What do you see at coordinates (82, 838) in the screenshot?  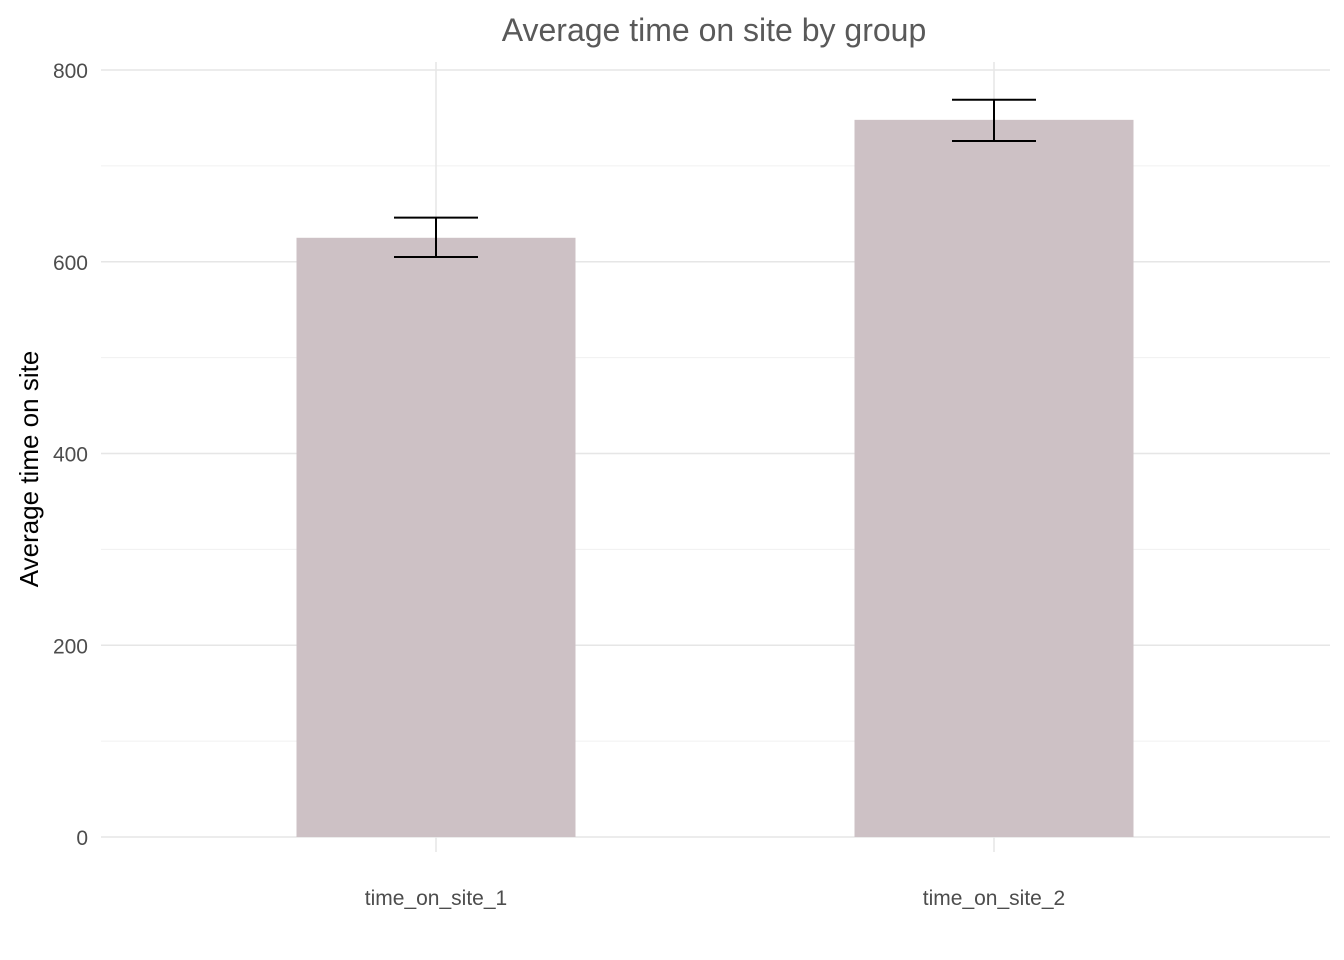 I see `y-tick-label: 0` at bounding box center [82, 838].